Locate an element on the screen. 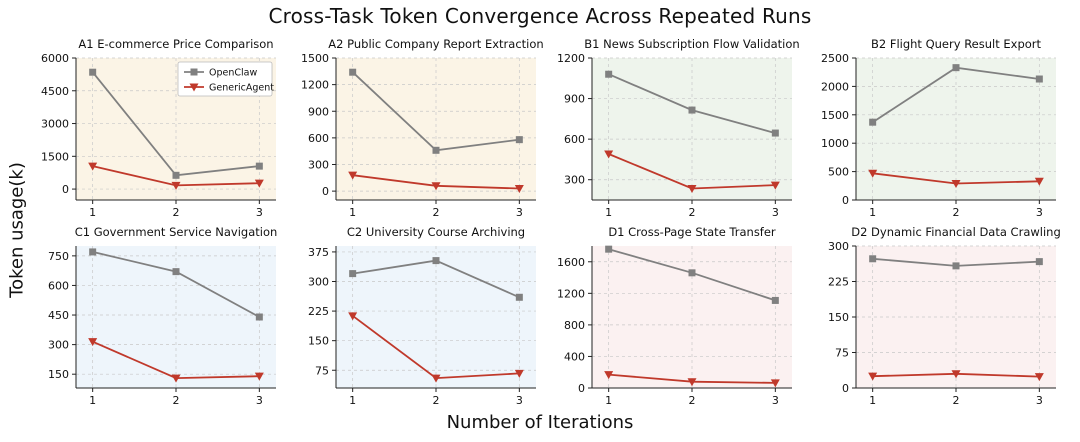  ytick-label: 300 is located at coordinates (318, 165).